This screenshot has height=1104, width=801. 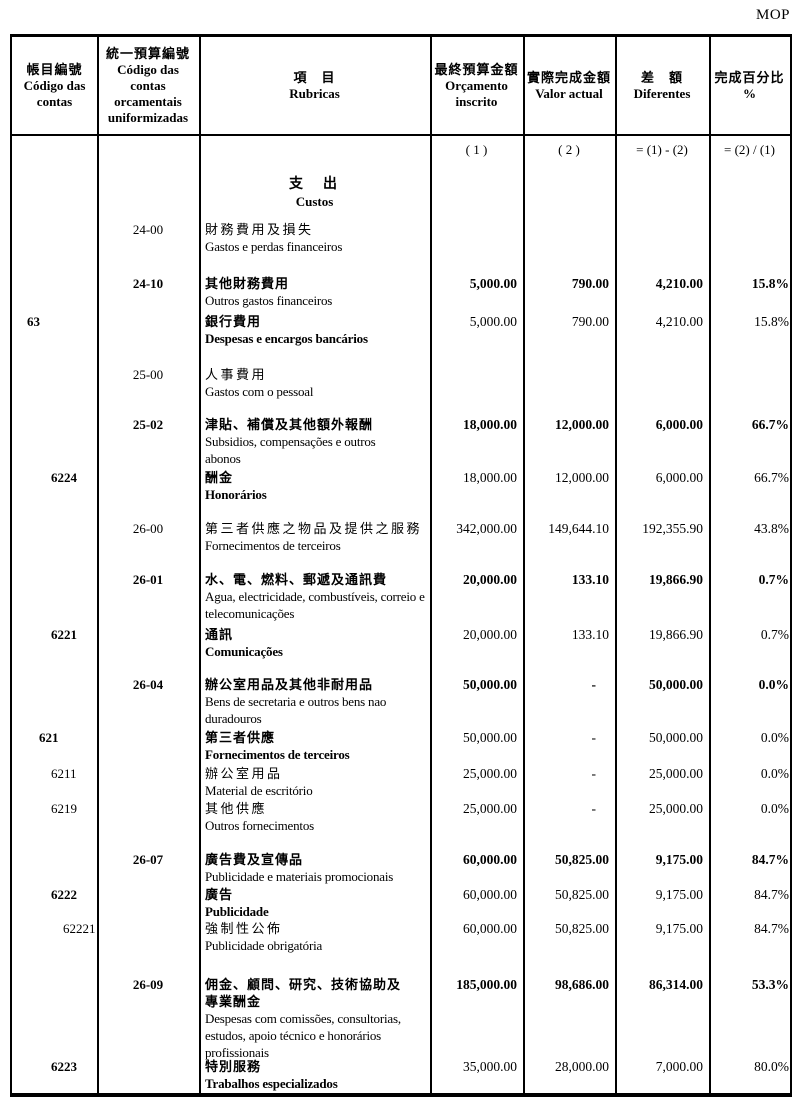 I want to click on budget-amount-cell: 18,000.00, so click(x=490, y=477).